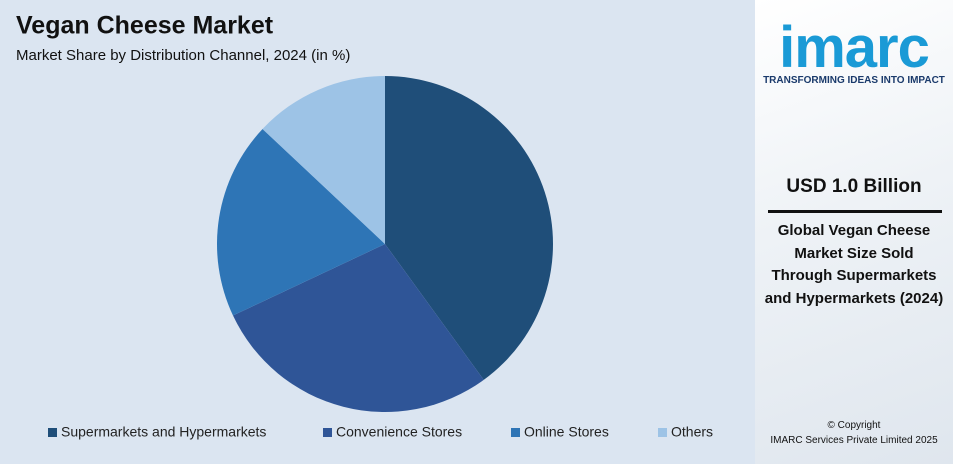  I want to click on logo: imarc, so click(854, 47).